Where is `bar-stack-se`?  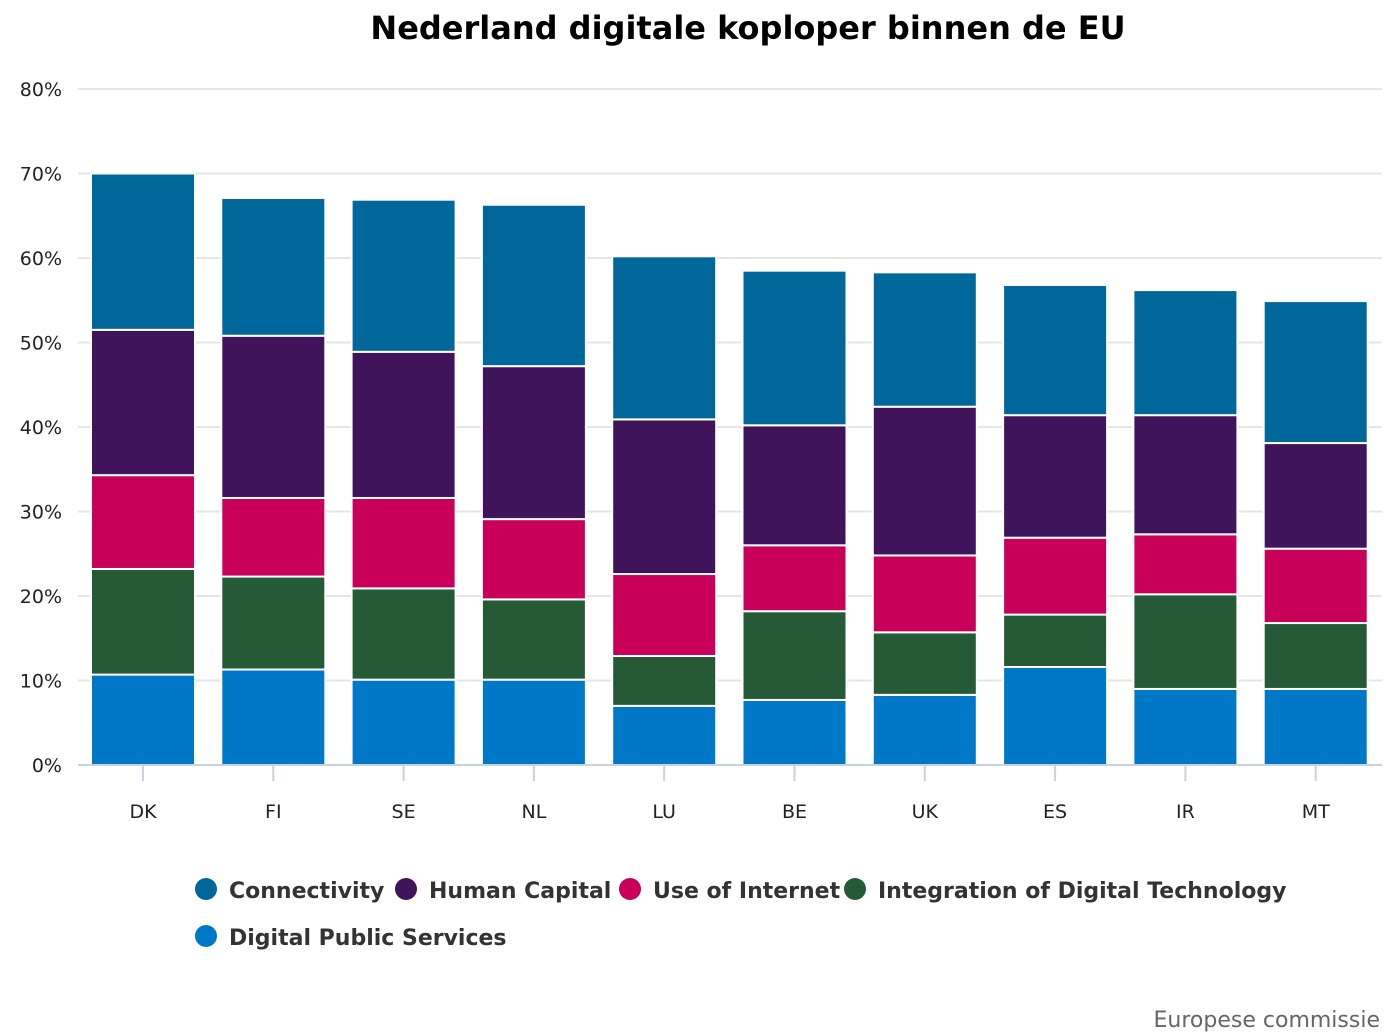
bar-stack-se is located at coordinates (403, 482).